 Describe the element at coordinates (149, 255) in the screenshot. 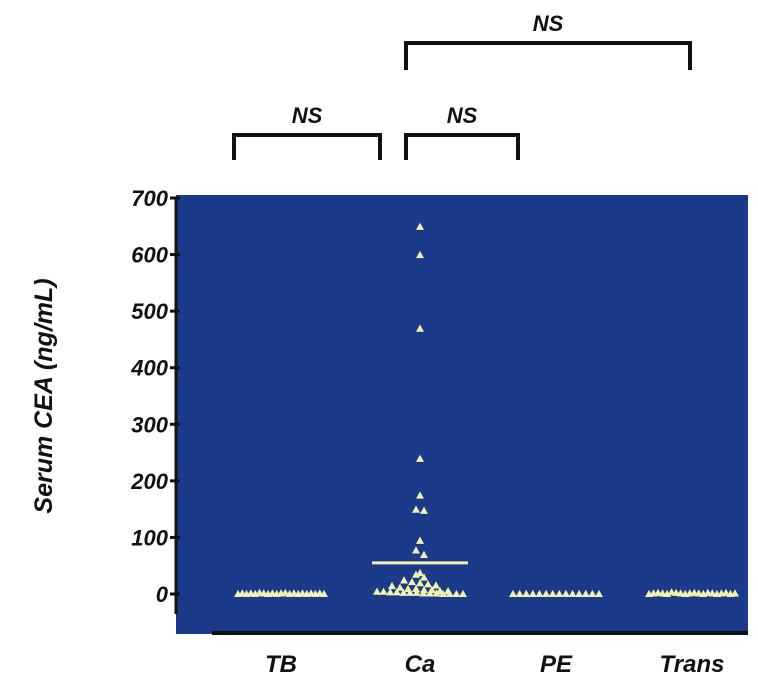

I see `y-tick-label: 600` at that location.